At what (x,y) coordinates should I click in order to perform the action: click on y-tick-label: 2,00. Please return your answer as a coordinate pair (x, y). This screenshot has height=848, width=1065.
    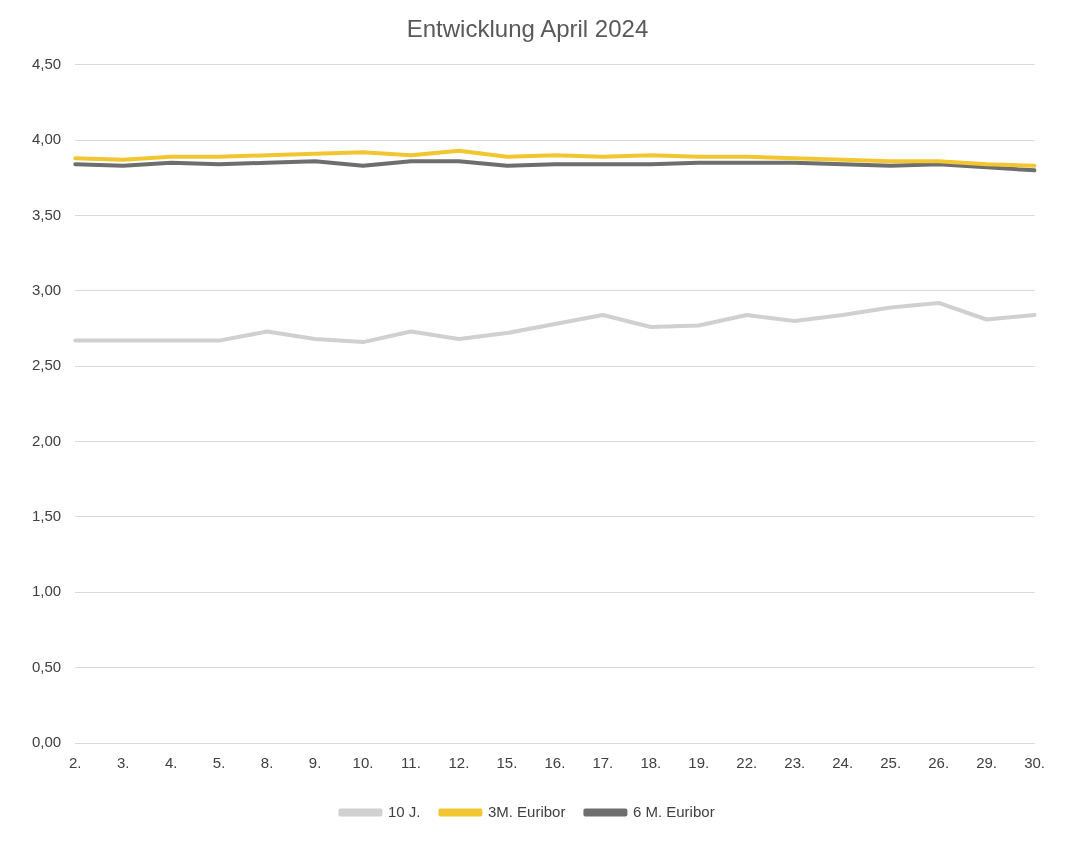
    Looking at the image, I should click on (46, 440).